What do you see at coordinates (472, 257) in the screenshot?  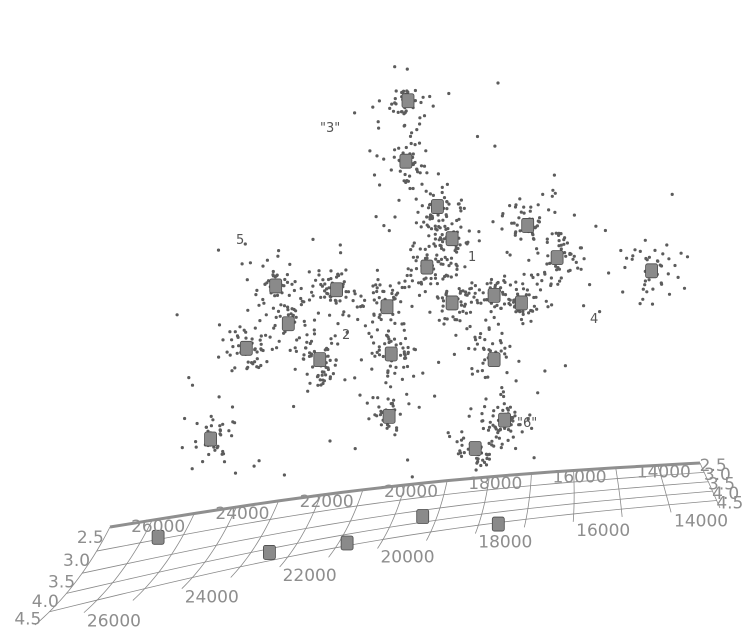 I see `cluster-label: 1` at bounding box center [472, 257].